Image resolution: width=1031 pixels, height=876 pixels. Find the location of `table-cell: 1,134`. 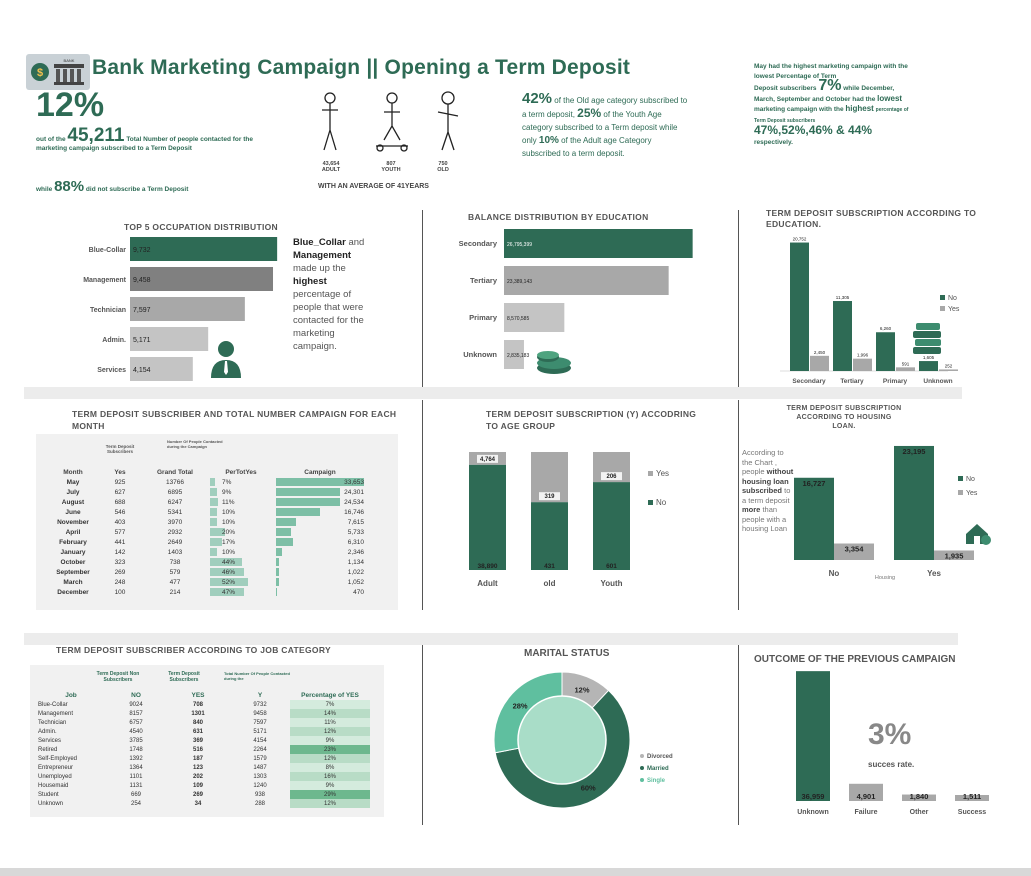

table-cell: 1,134 is located at coordinates (320, 562).